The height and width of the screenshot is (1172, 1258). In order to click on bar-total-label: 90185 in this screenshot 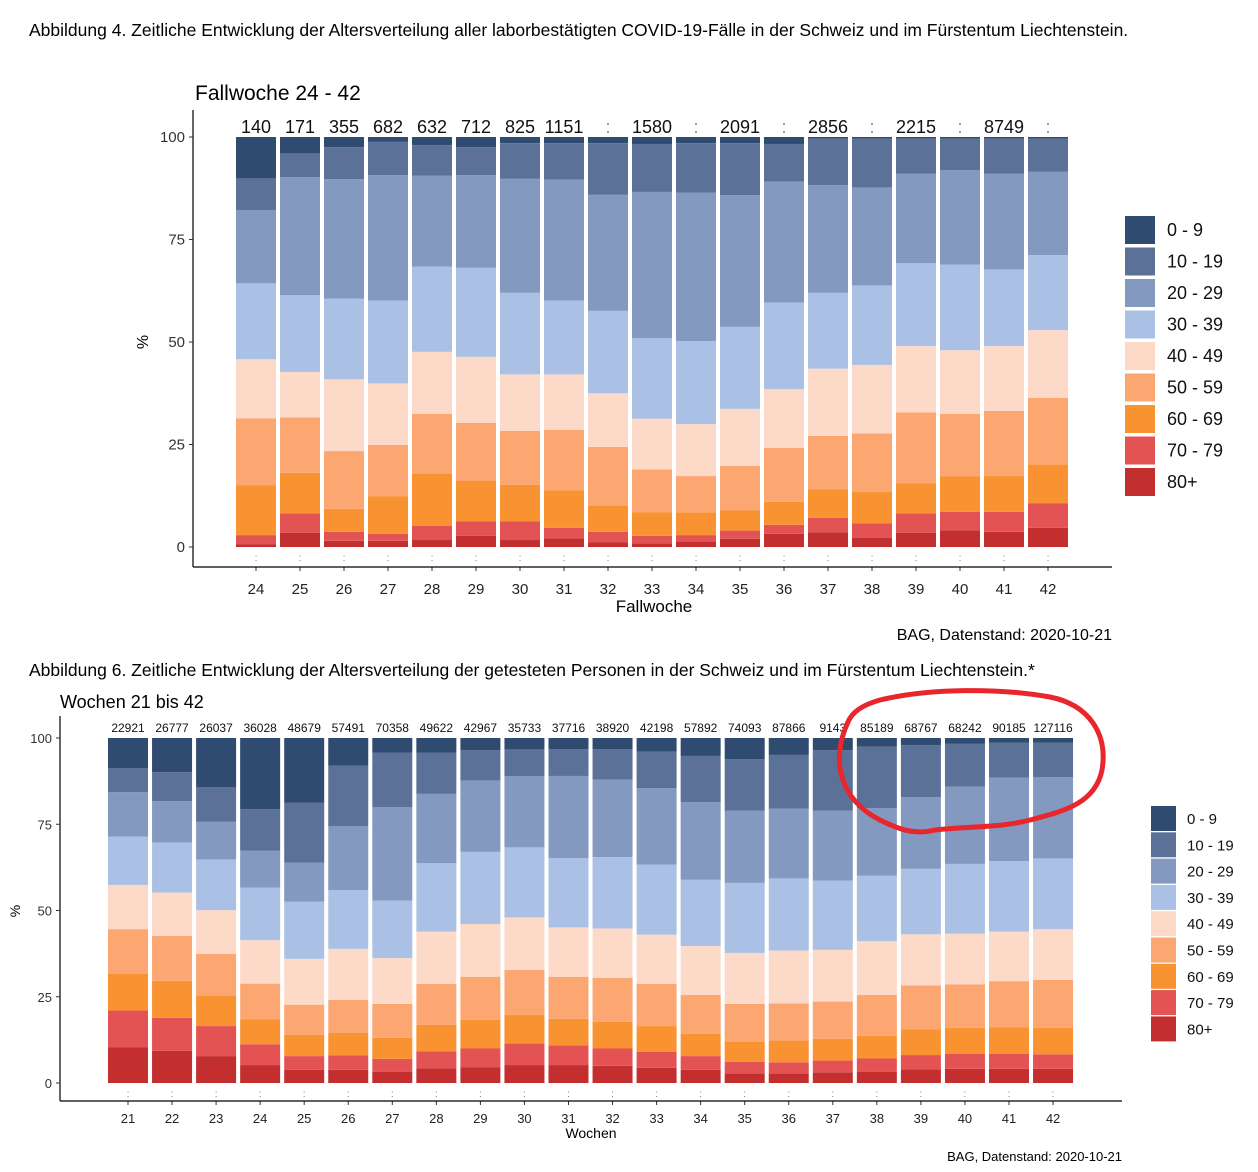, I will do `click(1009, 728)`.